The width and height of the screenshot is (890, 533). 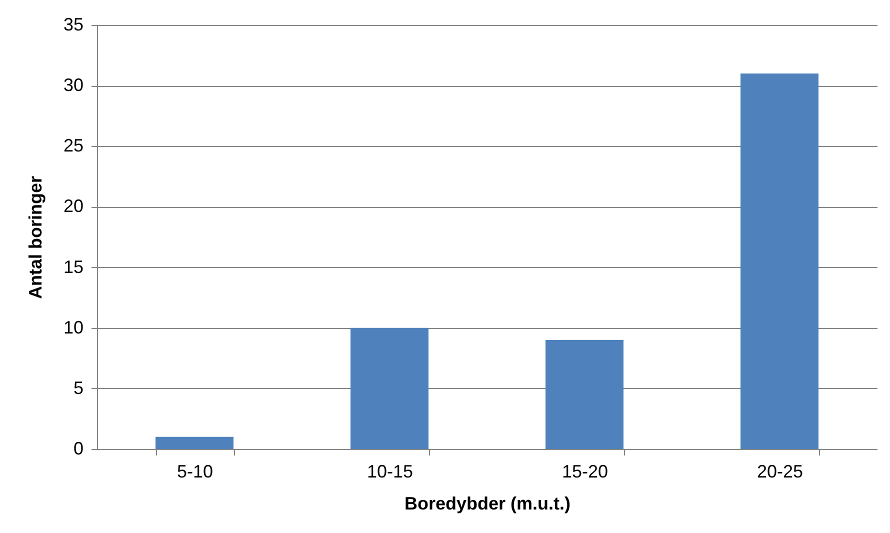 I want to click on y-tick-label: 30, so click(x=73, y=85).